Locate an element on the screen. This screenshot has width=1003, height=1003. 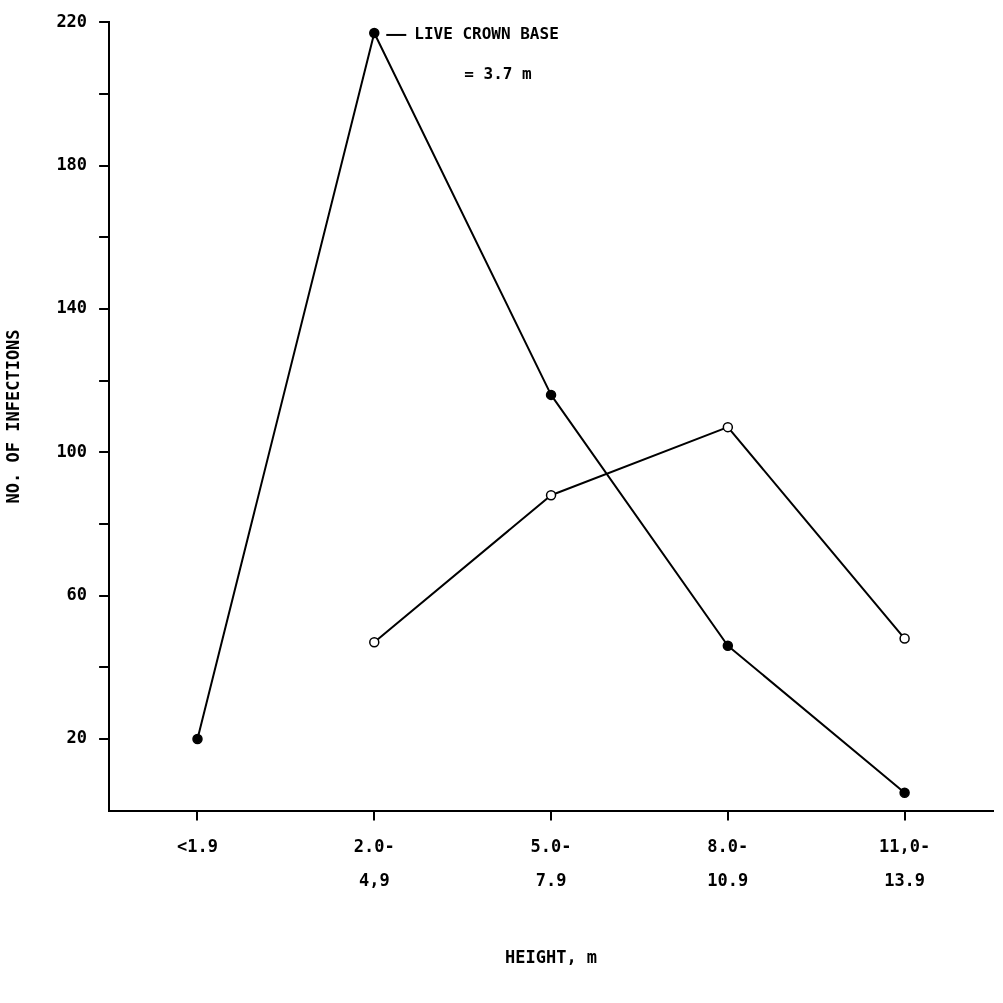
y-tick-label: 180 is located at coordinates (72, 163).